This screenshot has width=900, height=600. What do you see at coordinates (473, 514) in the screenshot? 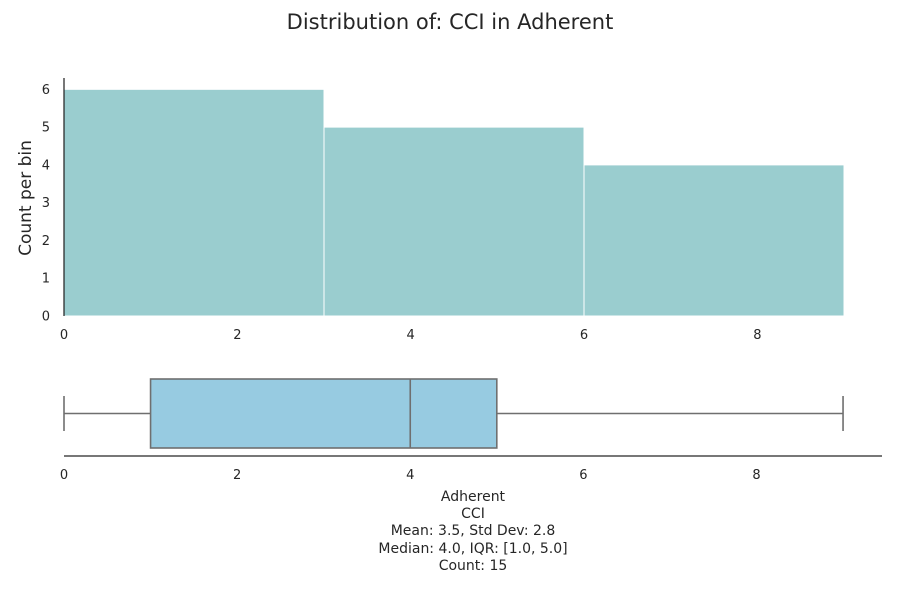
I see `stats-variable-label: CCI` at bounding box center [473, 514].